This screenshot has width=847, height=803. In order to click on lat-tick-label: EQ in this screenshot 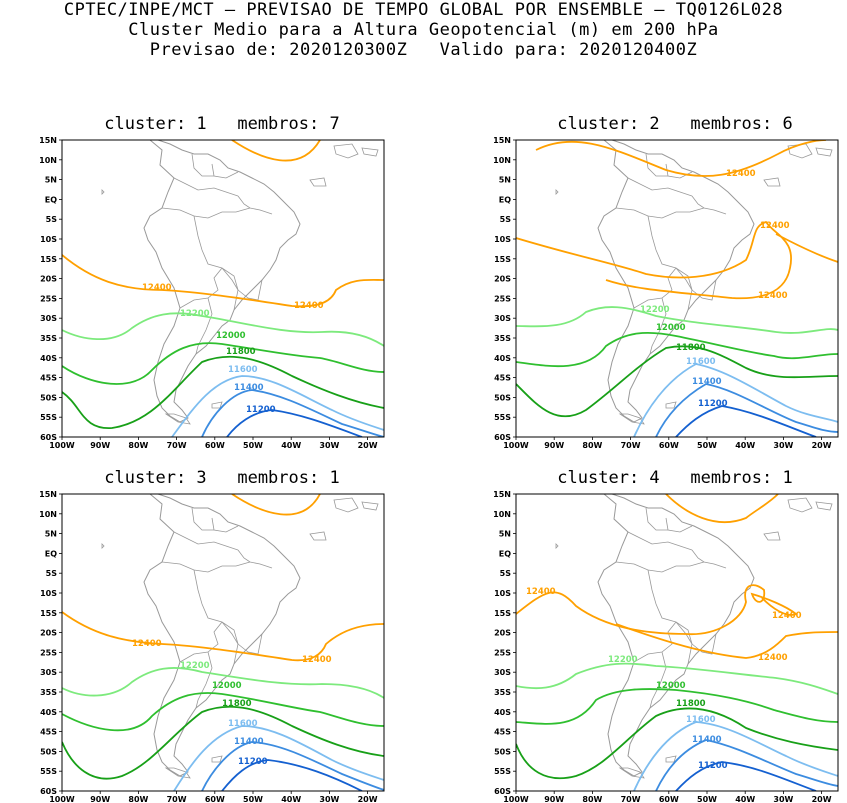, I will do `click(505, 553)`.